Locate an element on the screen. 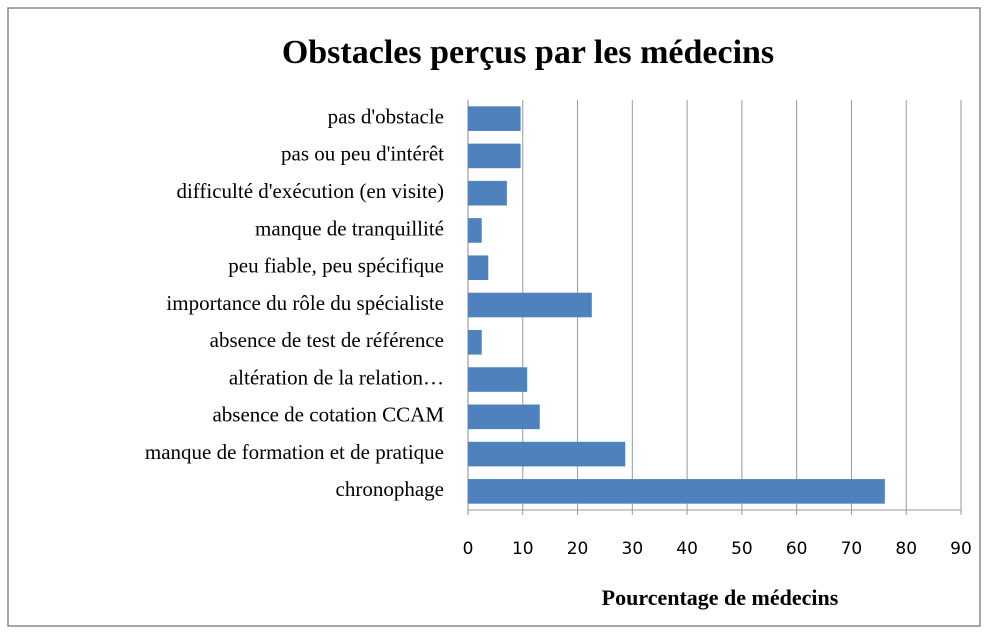  y-tick-label: peu fiable, peu spécifique is located at coordinates (336, 266).